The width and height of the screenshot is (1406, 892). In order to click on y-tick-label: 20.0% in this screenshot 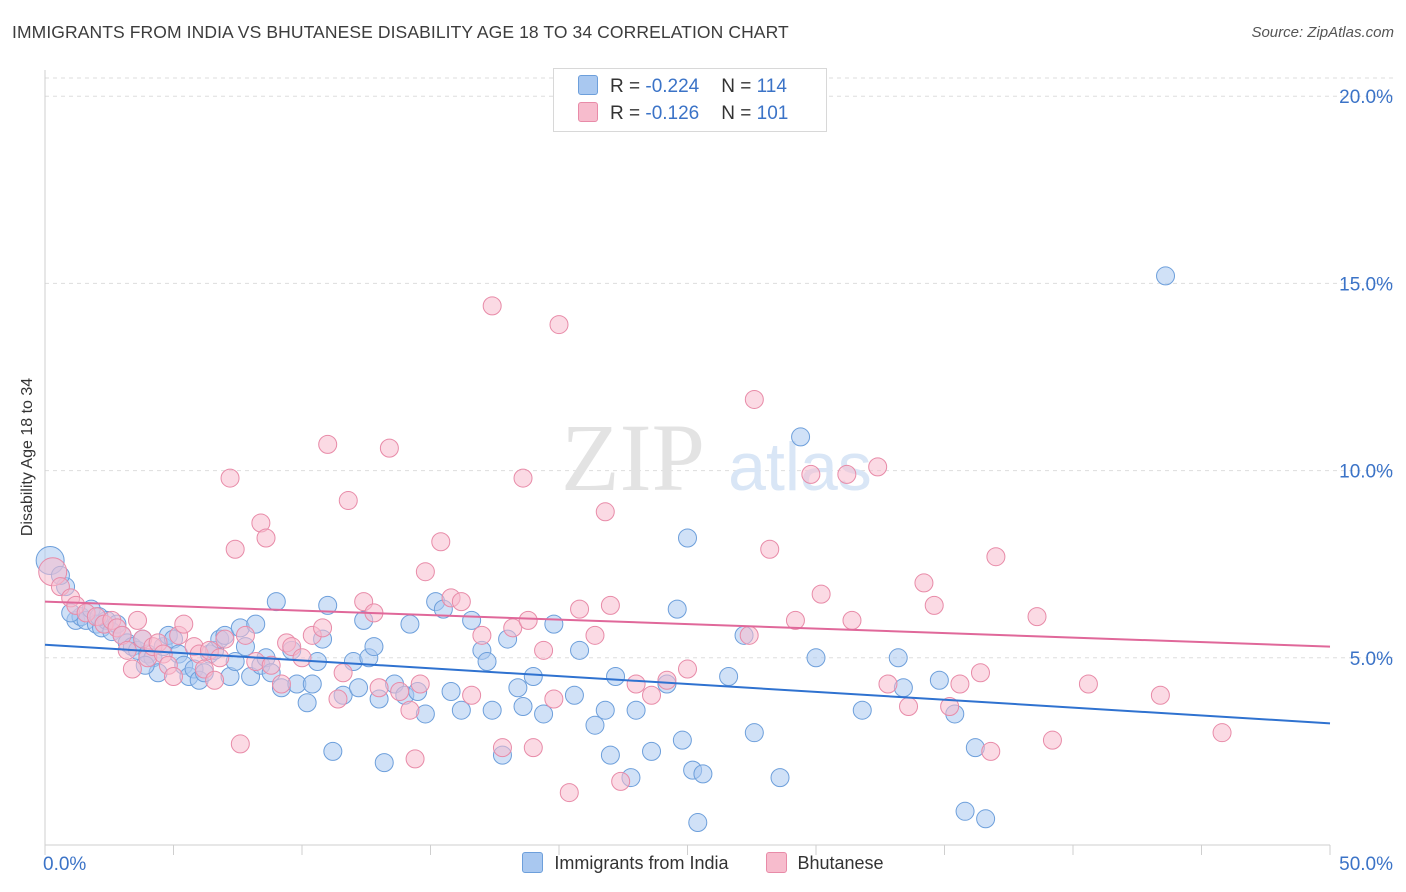, I will do `click(1366, 97)`.